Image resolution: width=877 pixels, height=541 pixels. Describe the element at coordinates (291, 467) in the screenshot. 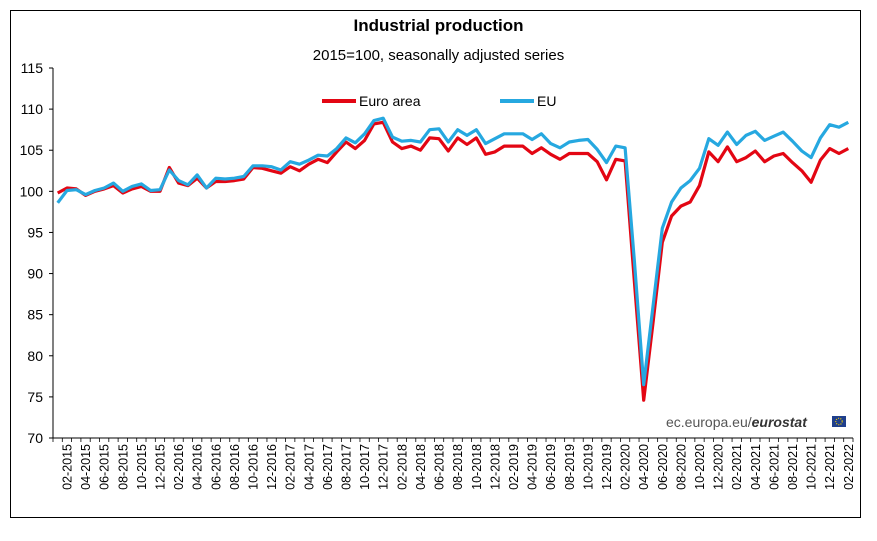

I see `x-tick-label: 02-2017` at that location.